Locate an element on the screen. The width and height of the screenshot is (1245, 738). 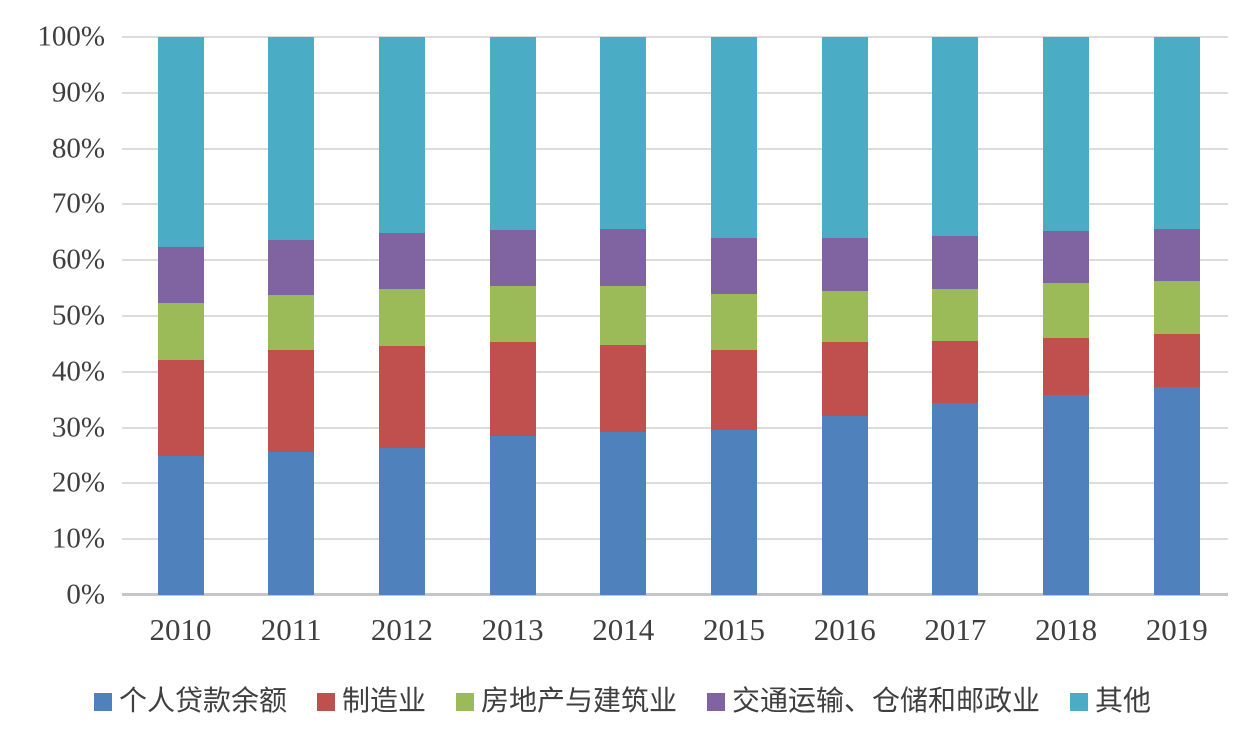
y-tick-label: 30% is located at coordinates (78, 427).